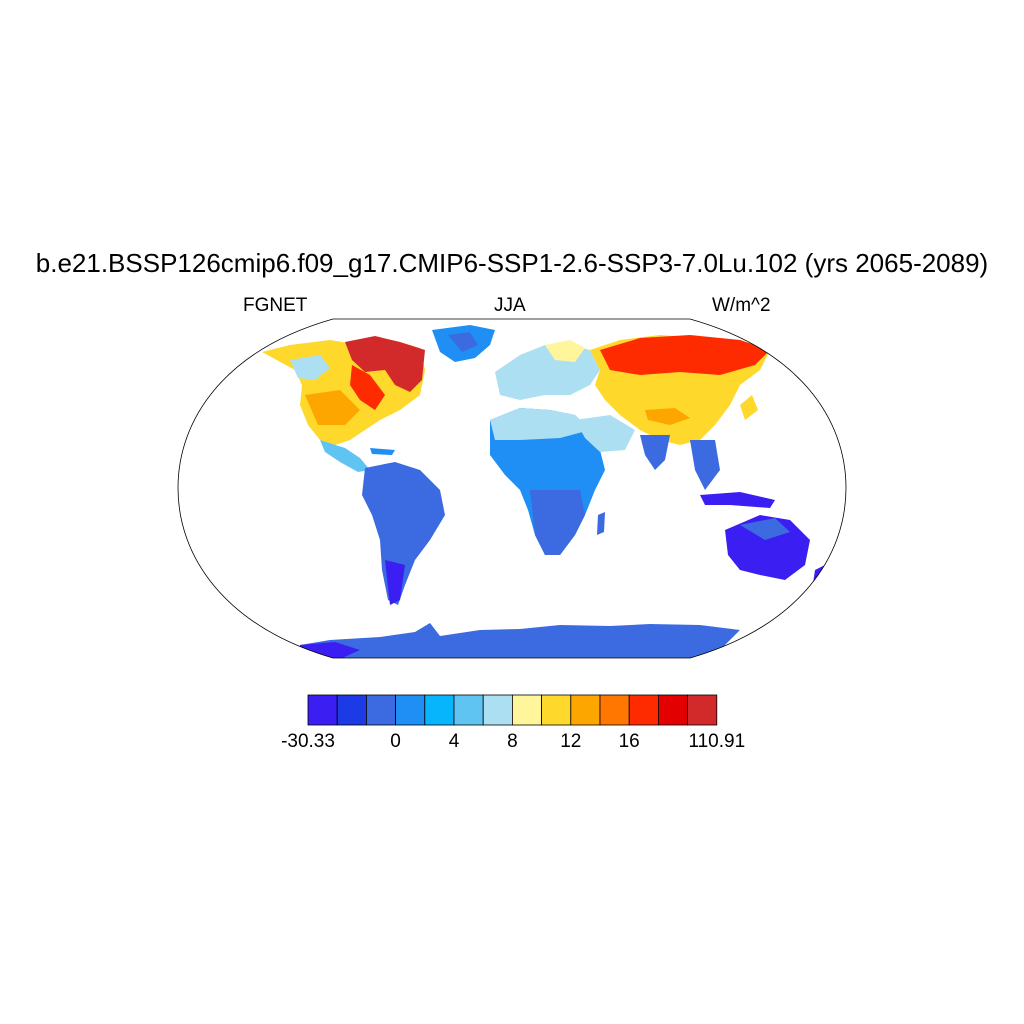 The image size is (1024, 1024). I want to click on north-america-cool, so click(310, 367).